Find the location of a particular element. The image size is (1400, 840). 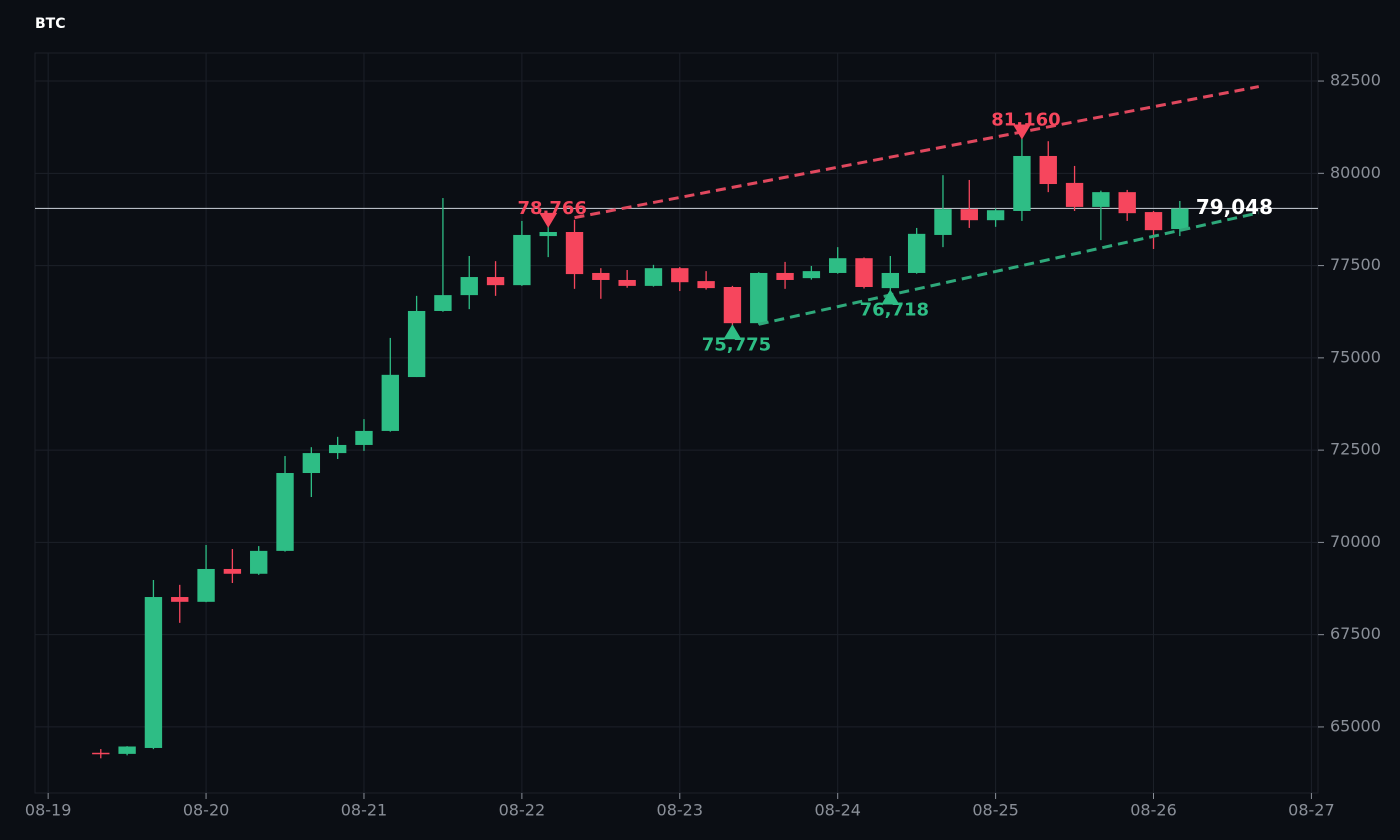

x-tick-label: 08-24 is located at coordinates (837, 810).